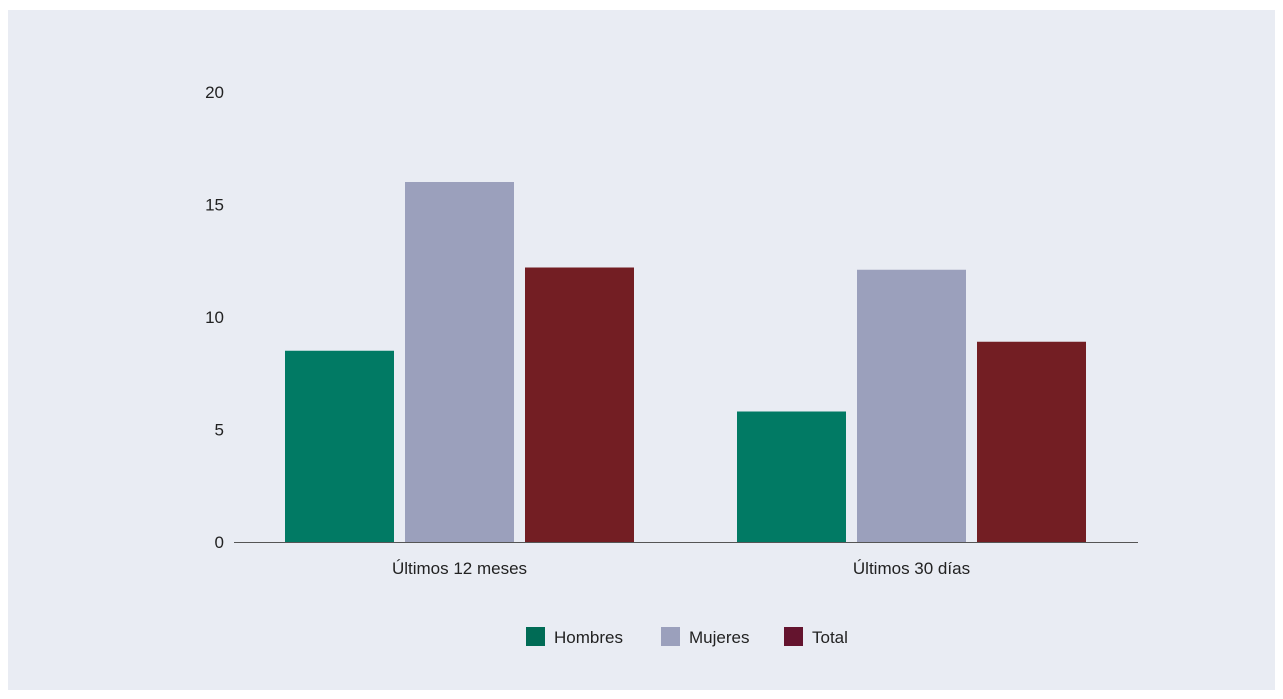  What do you see at coordinates (719, 637) in the screenshot?
I see `legend-label-mujeres: Mujeres` at bounding box center [719, 637].